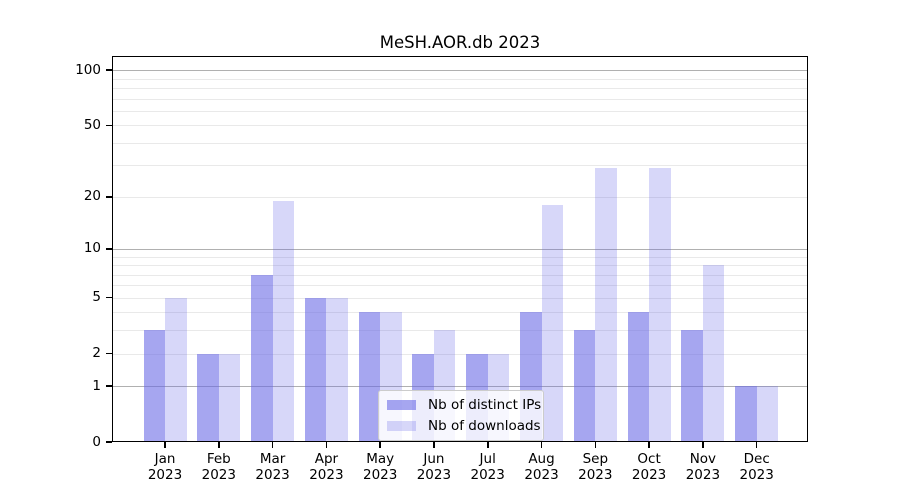  Describe the element at coordinates (176, 369) in the screenshot. I see `bar-downloads-jan` at that location.